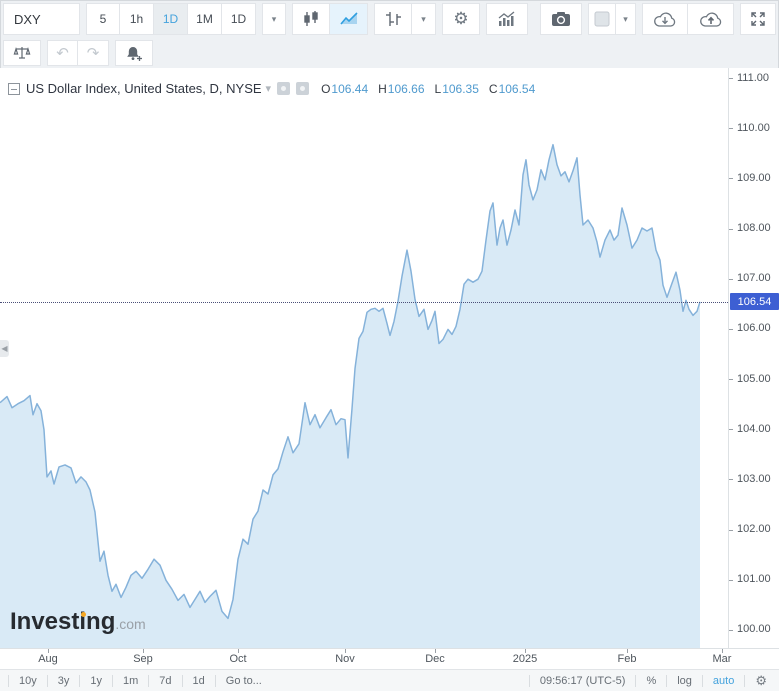  Describe the element at coordinates (274, 19) in the screenshot. I see `interval-dropdown-caret: ▾` at that location.